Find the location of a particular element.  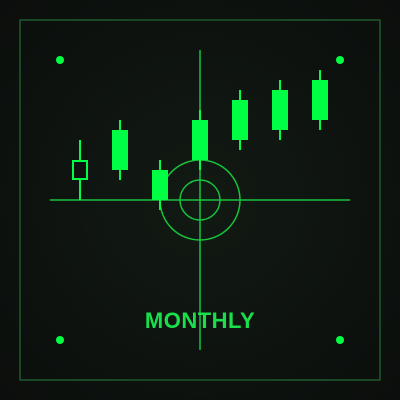

crosshair-inner-ring is located at coordinates (200, 200).